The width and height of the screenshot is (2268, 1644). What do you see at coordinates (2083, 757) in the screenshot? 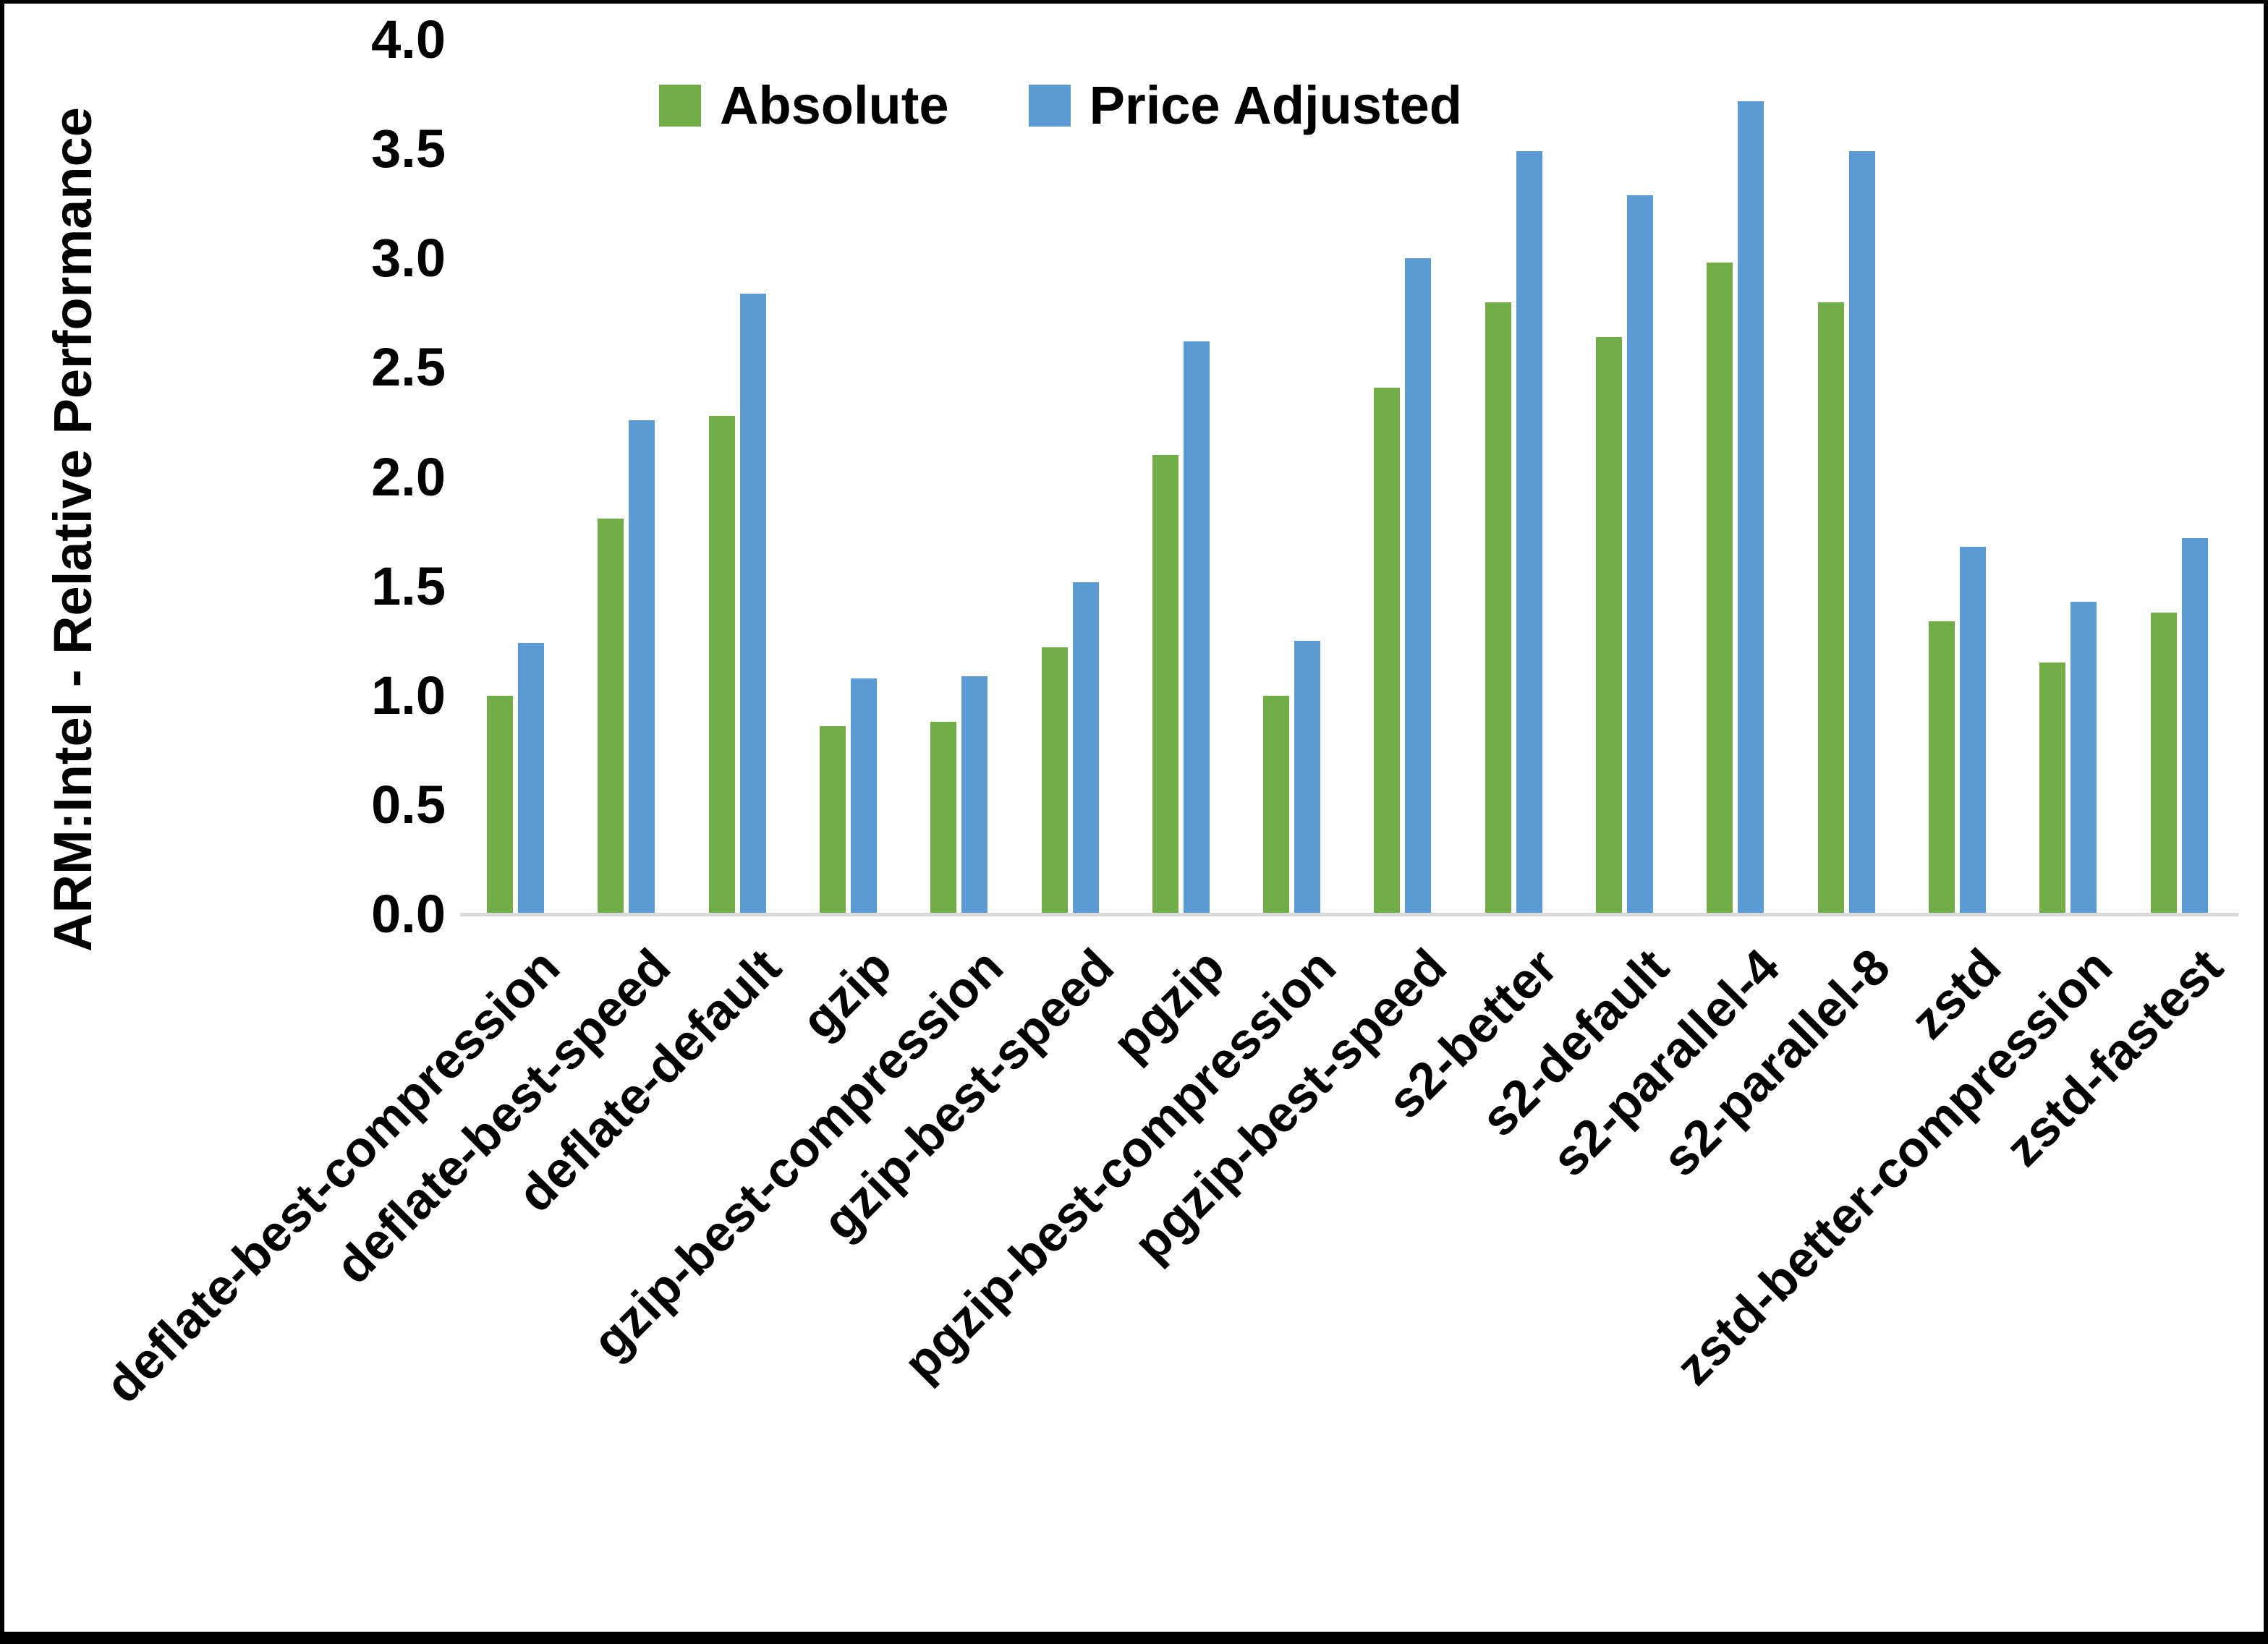
I see `bar-price-adjusted-zstd-better-compression` at bounding box center [2083, 757].